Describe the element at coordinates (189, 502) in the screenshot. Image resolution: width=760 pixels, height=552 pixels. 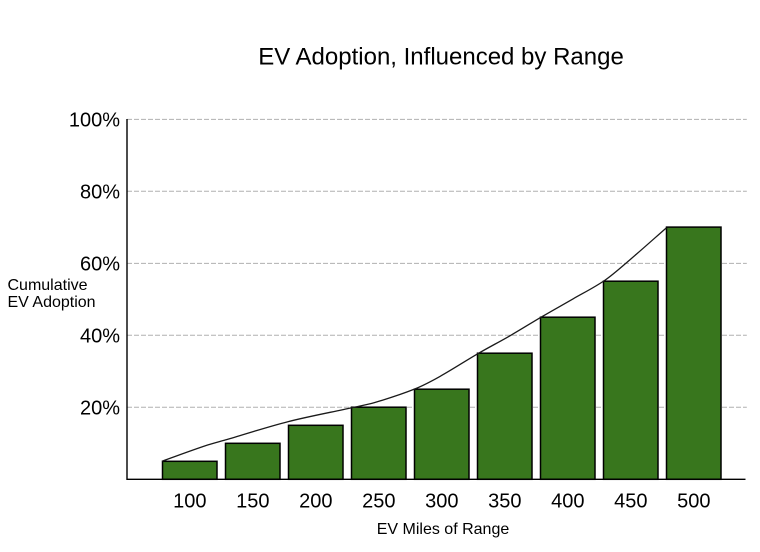
I see `svg-text: 100` at that location.